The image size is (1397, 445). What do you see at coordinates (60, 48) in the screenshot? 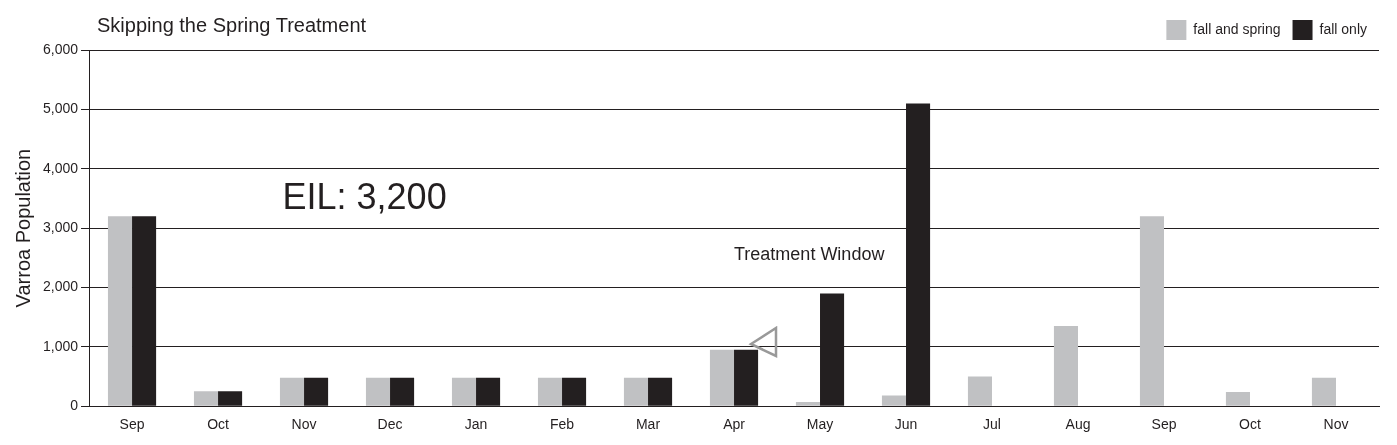
I see `y-tick-label: 6,000` at bounding box center [60, 48].